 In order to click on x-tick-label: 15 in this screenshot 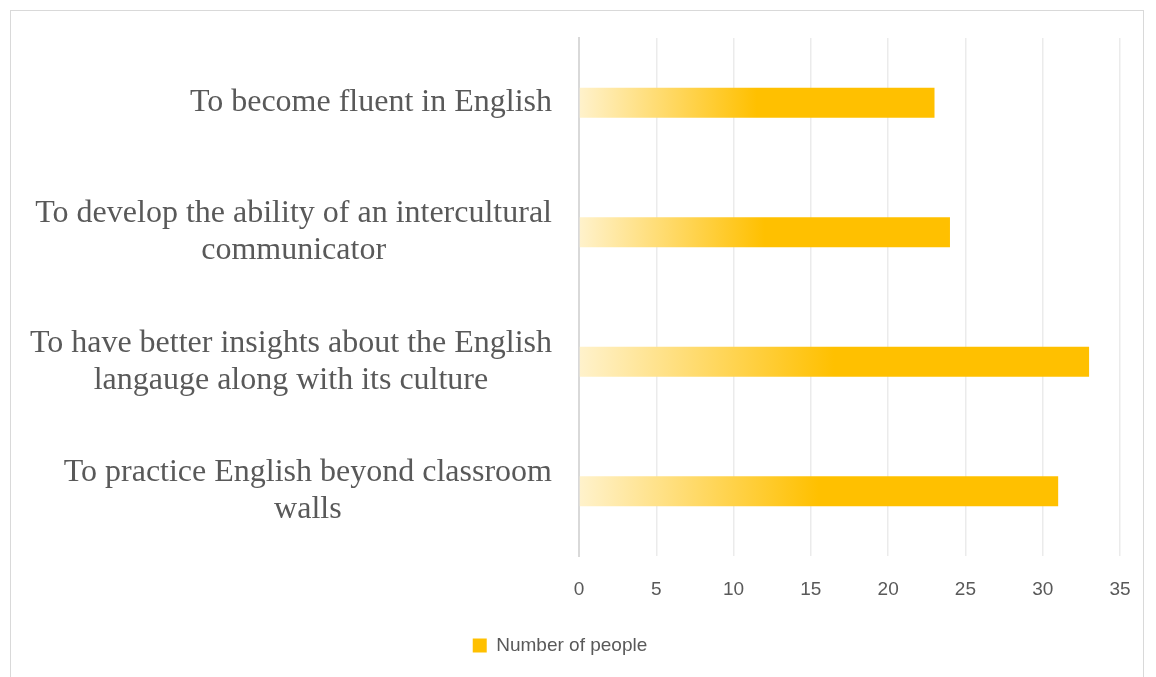, I will do `click(811, 588)`.